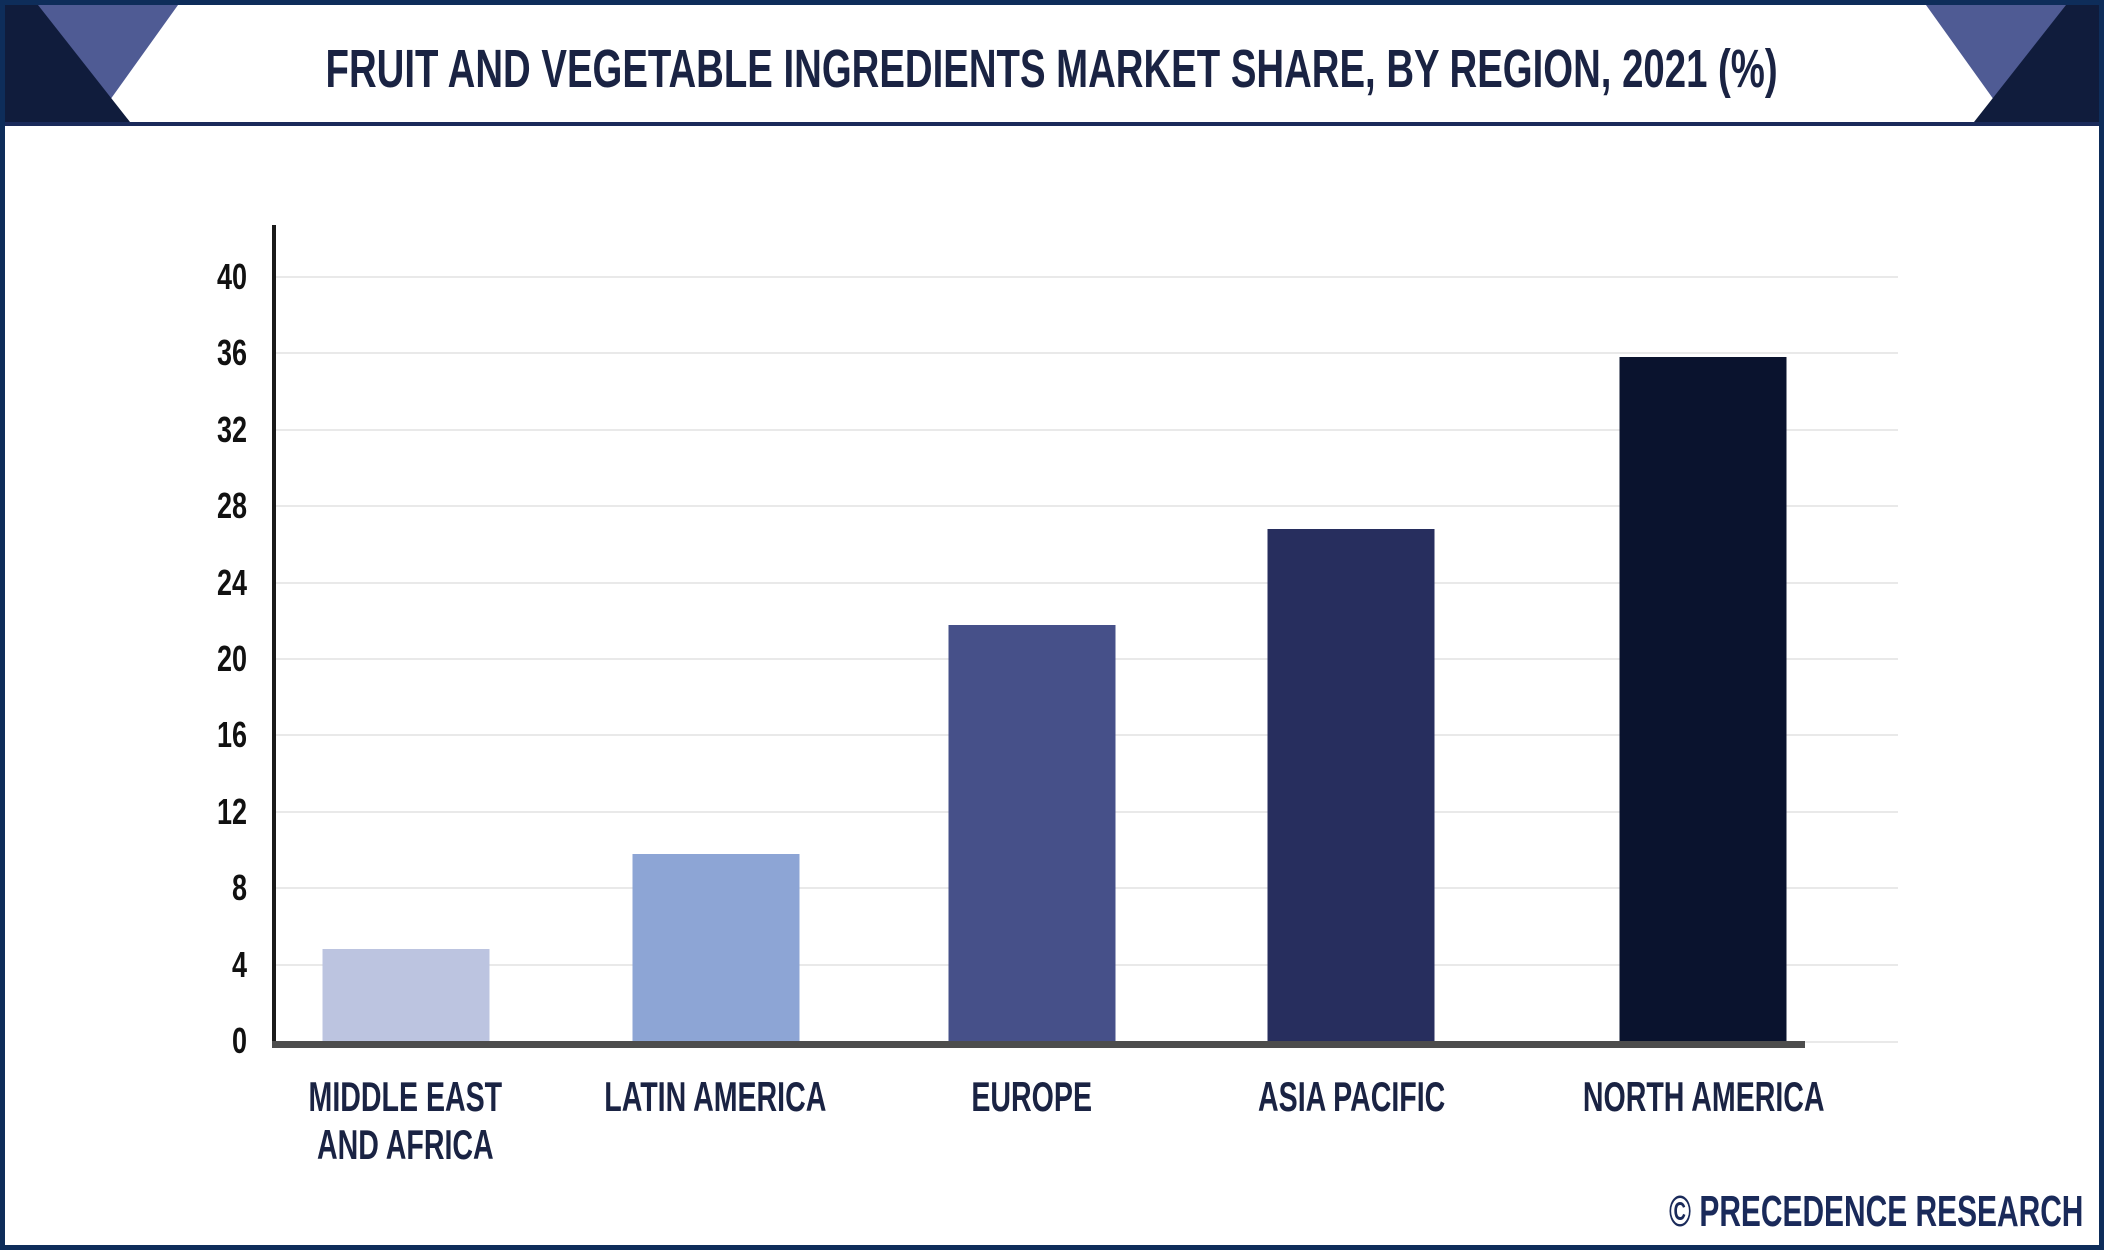  What do you see at coordinates (1875, 1211) in the screenshot?
I see `watermark-text: © PRECEDENCE RESEARCH` at bounding box center [1875, 1211].